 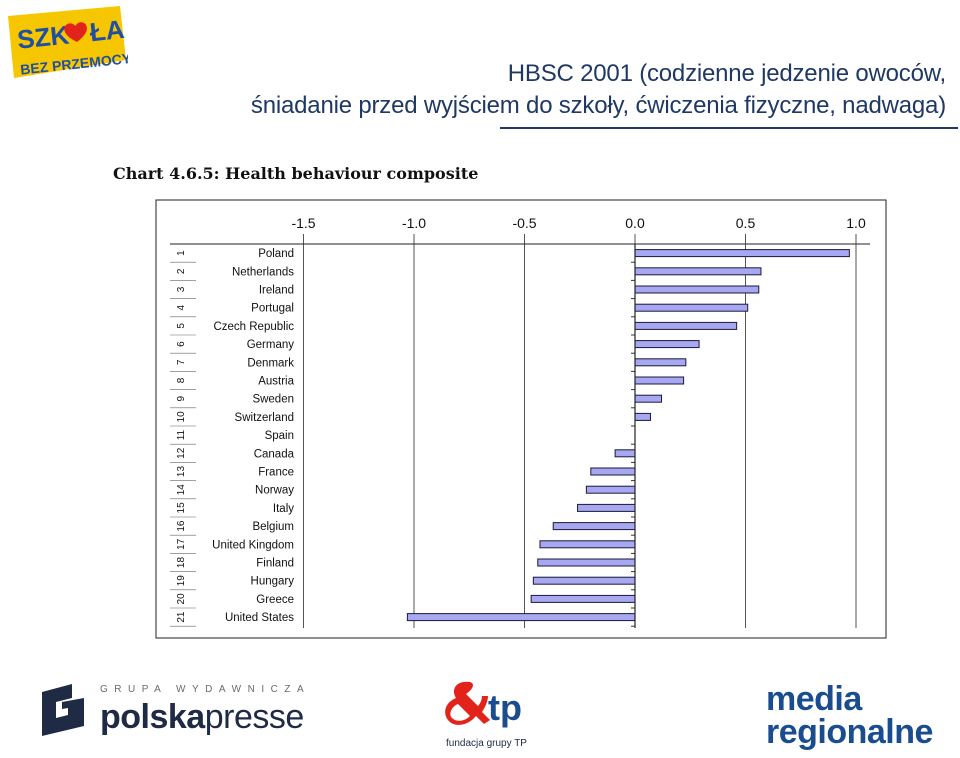 I want to click on tp-ampersand-icon: tp, so click(x=483, y=704).